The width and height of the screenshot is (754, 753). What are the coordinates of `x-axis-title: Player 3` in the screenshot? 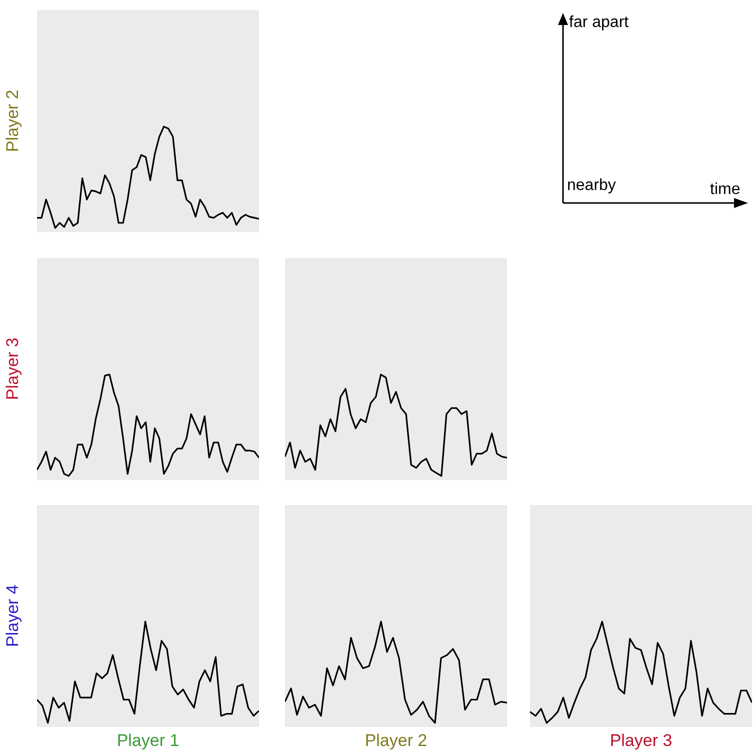 It's located at (641, 741).